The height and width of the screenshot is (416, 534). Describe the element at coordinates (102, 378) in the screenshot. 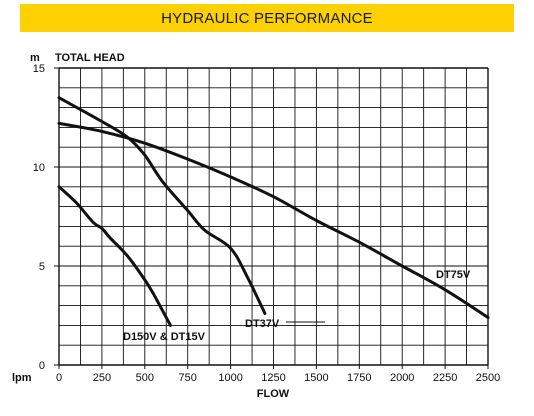

I see `x-tick-label: 250` at that location.